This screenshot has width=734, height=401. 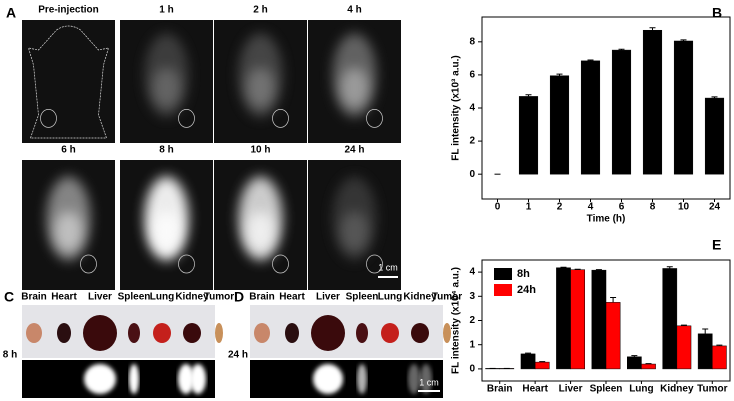 What do you see at coordinates (622, 207) in the screenshot?
I see `x-tick-label: 6` at bounding box center [622, 207].